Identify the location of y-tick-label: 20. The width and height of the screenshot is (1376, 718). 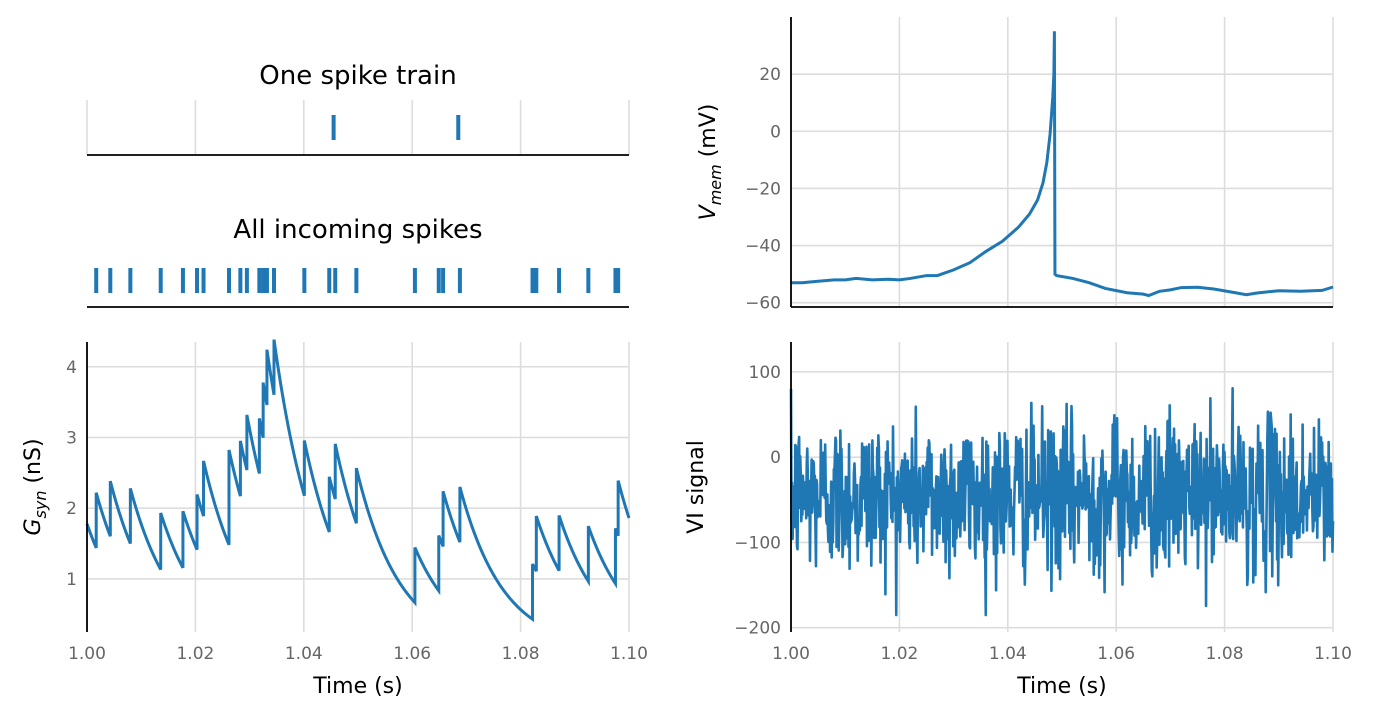
(770, 75).